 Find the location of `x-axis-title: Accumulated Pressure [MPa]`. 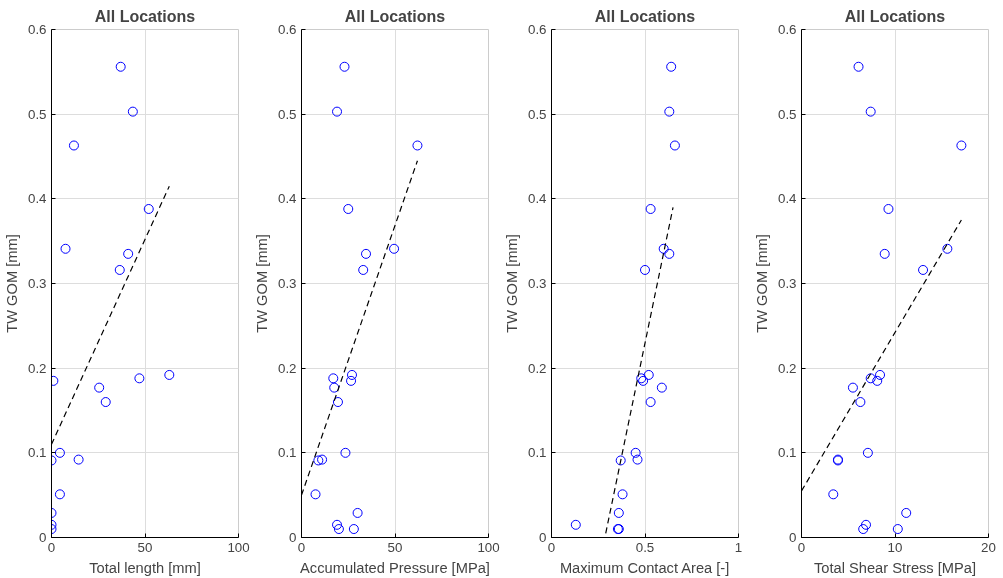

x-axis-title: Accumulated Pressure [MPa] is located at coordinates (395, 567).